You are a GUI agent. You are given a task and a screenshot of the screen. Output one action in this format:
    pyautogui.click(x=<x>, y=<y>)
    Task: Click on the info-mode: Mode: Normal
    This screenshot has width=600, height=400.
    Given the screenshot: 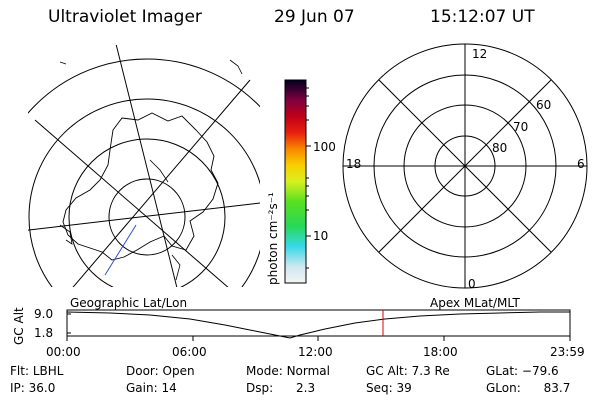 What is the action you would take?
    pyautogui.click(x=288, y=371)
    